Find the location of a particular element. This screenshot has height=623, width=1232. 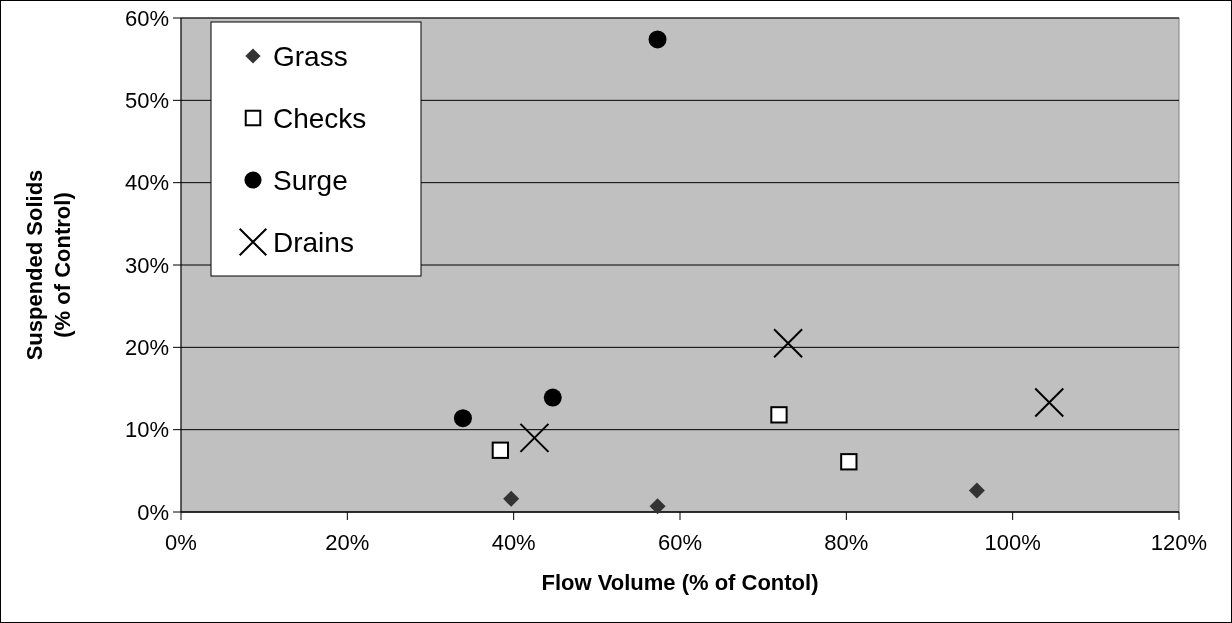

y-axis-title: Suspended Solids (% of Control) is located at coordinates (48, 265).